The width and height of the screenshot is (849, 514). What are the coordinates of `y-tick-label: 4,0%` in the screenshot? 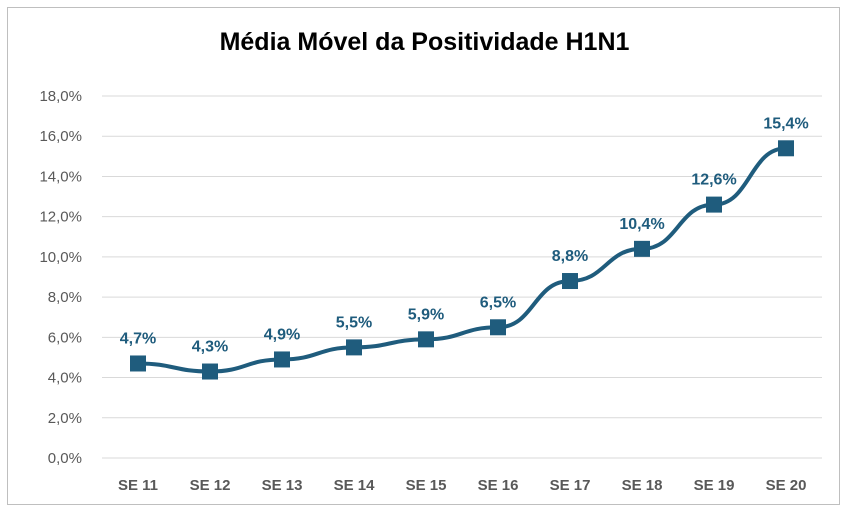 It's located at (65, 378).